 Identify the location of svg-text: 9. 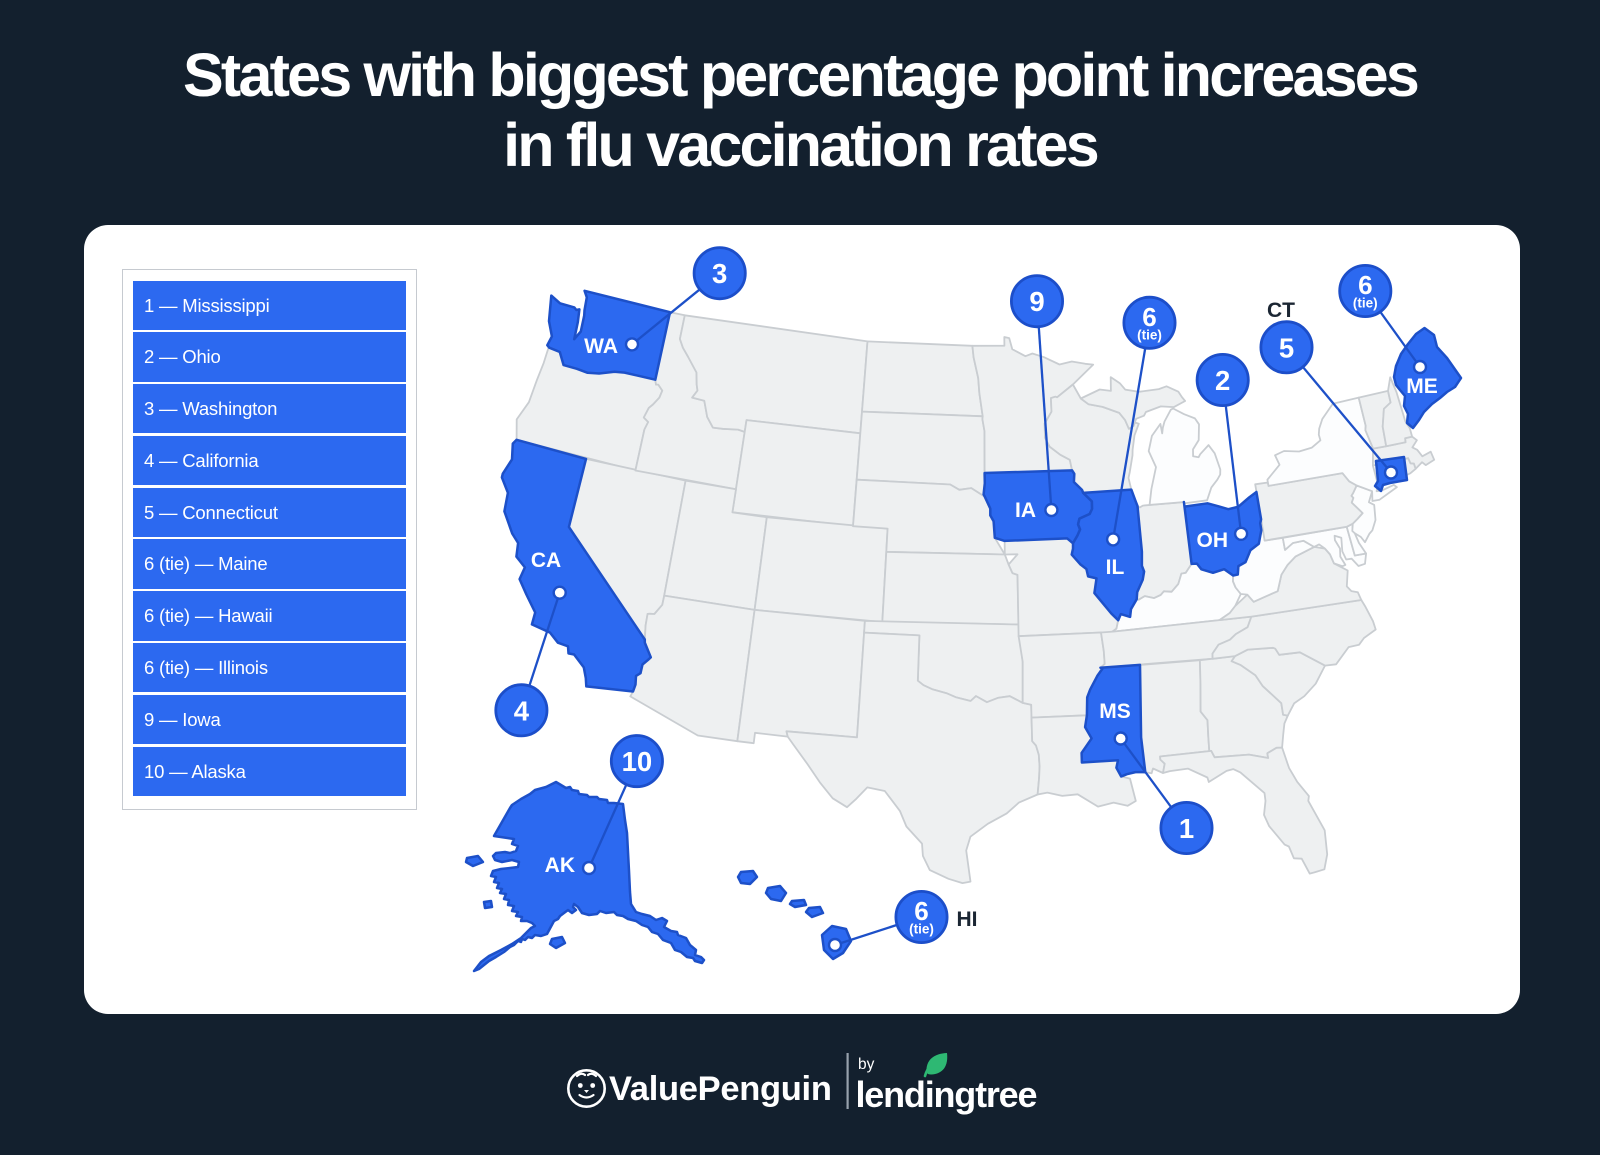
(1036, 301).